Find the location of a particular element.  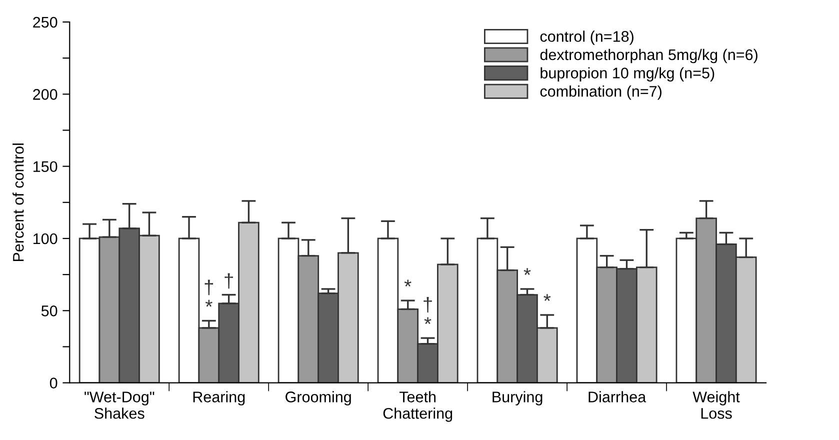

x-tick-label: Grooming is located at coordinates (318, 398).